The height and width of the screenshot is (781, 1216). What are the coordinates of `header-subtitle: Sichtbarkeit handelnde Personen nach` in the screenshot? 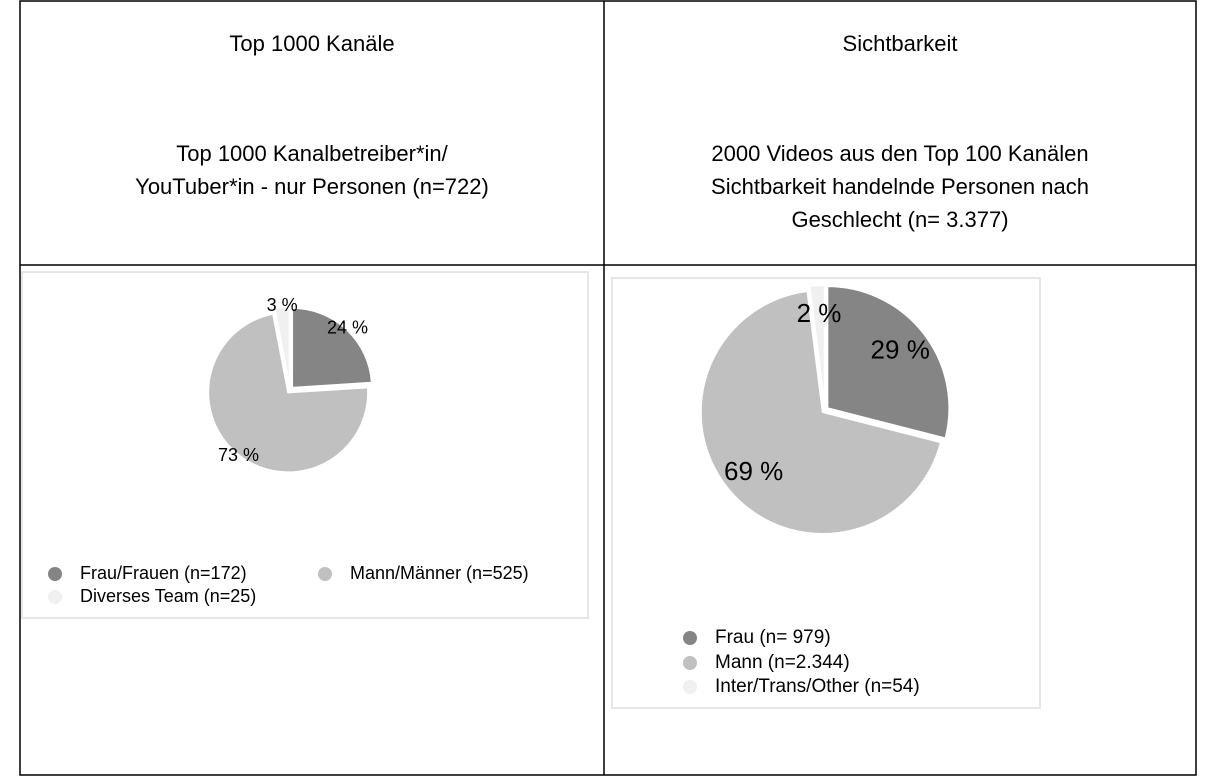 It's located at (900, 186).